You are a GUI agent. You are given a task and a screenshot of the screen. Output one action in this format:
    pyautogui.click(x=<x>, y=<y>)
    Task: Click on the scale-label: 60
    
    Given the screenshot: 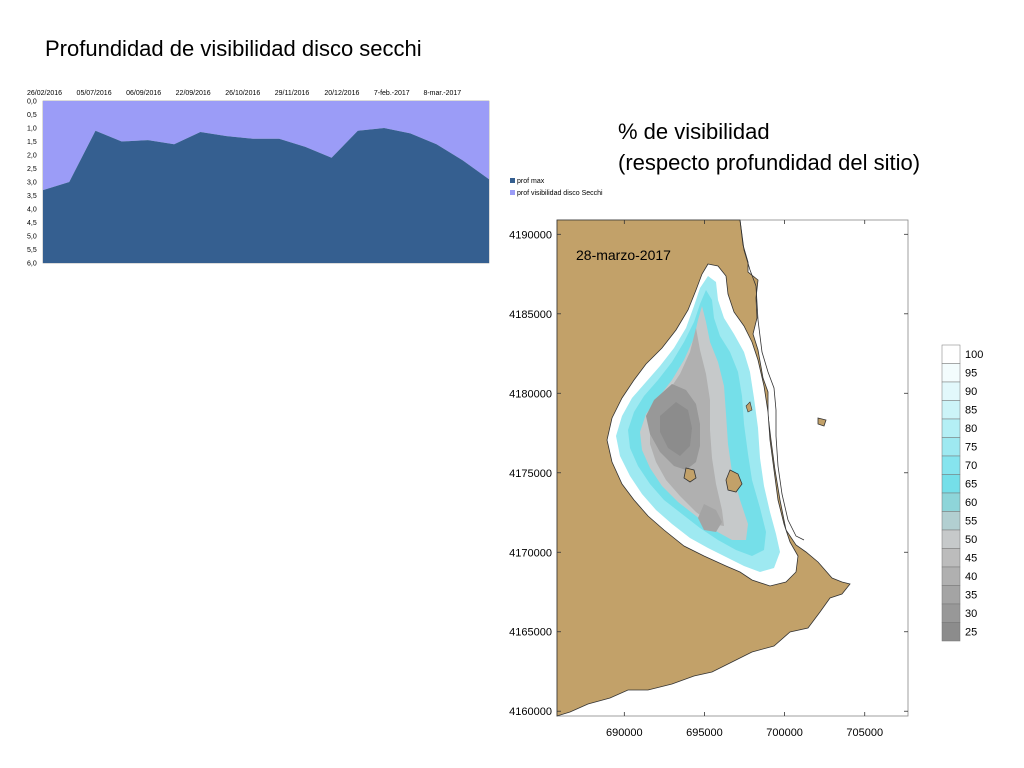 What is the action you would take?
    pyautogui.click(x=971, y=503)
    